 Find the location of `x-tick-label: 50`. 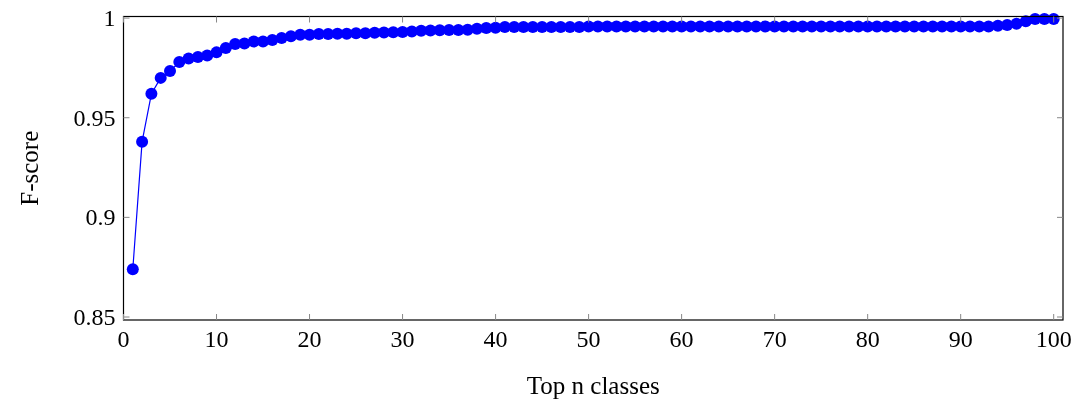

x-tick-label: 50 is located at coordinates (588, 339).